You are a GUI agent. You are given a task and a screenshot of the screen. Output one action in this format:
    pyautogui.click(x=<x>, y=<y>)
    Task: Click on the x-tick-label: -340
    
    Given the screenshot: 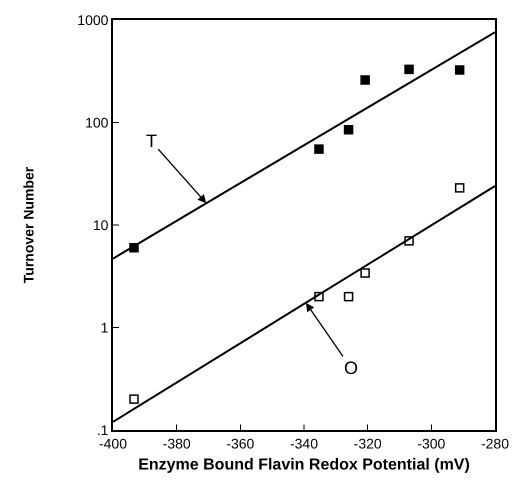 What is the action you would take?
    pyautogui.click(x=304, y=444)
    